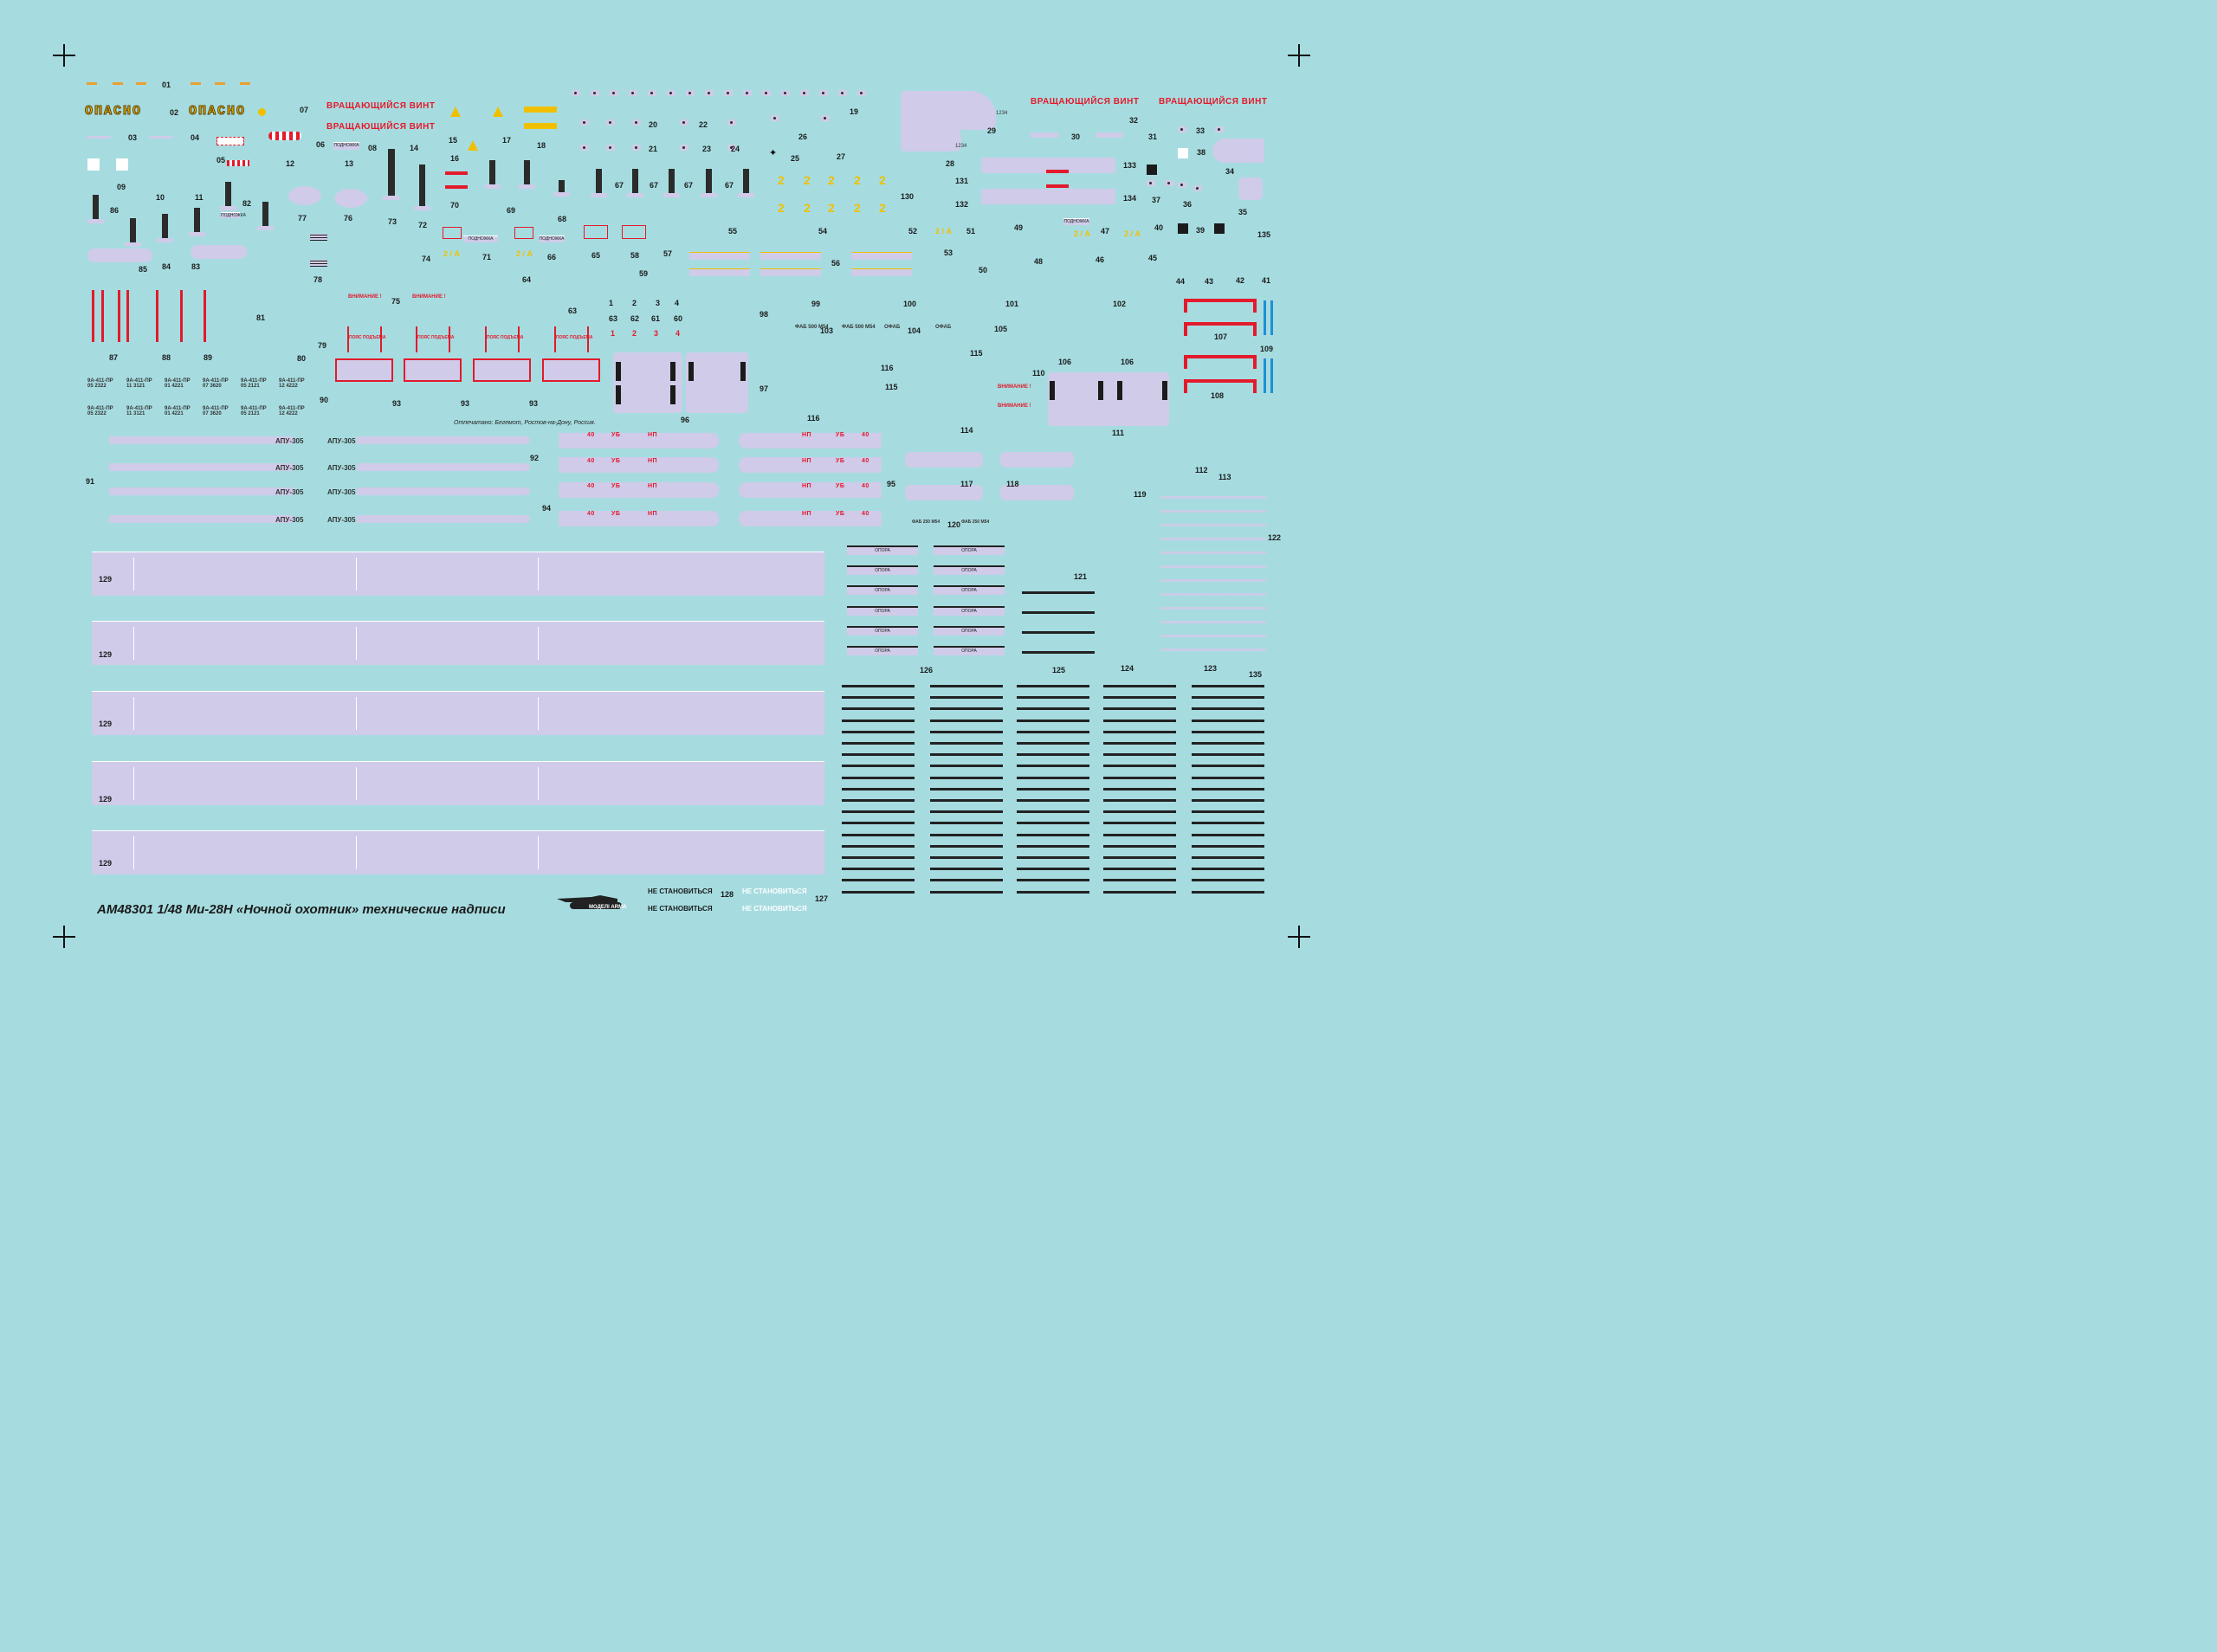  Describe the element at coordinates (365, 297) in the screenshot. I see `attention-label: ВНИМАНИЕ !` at that location.